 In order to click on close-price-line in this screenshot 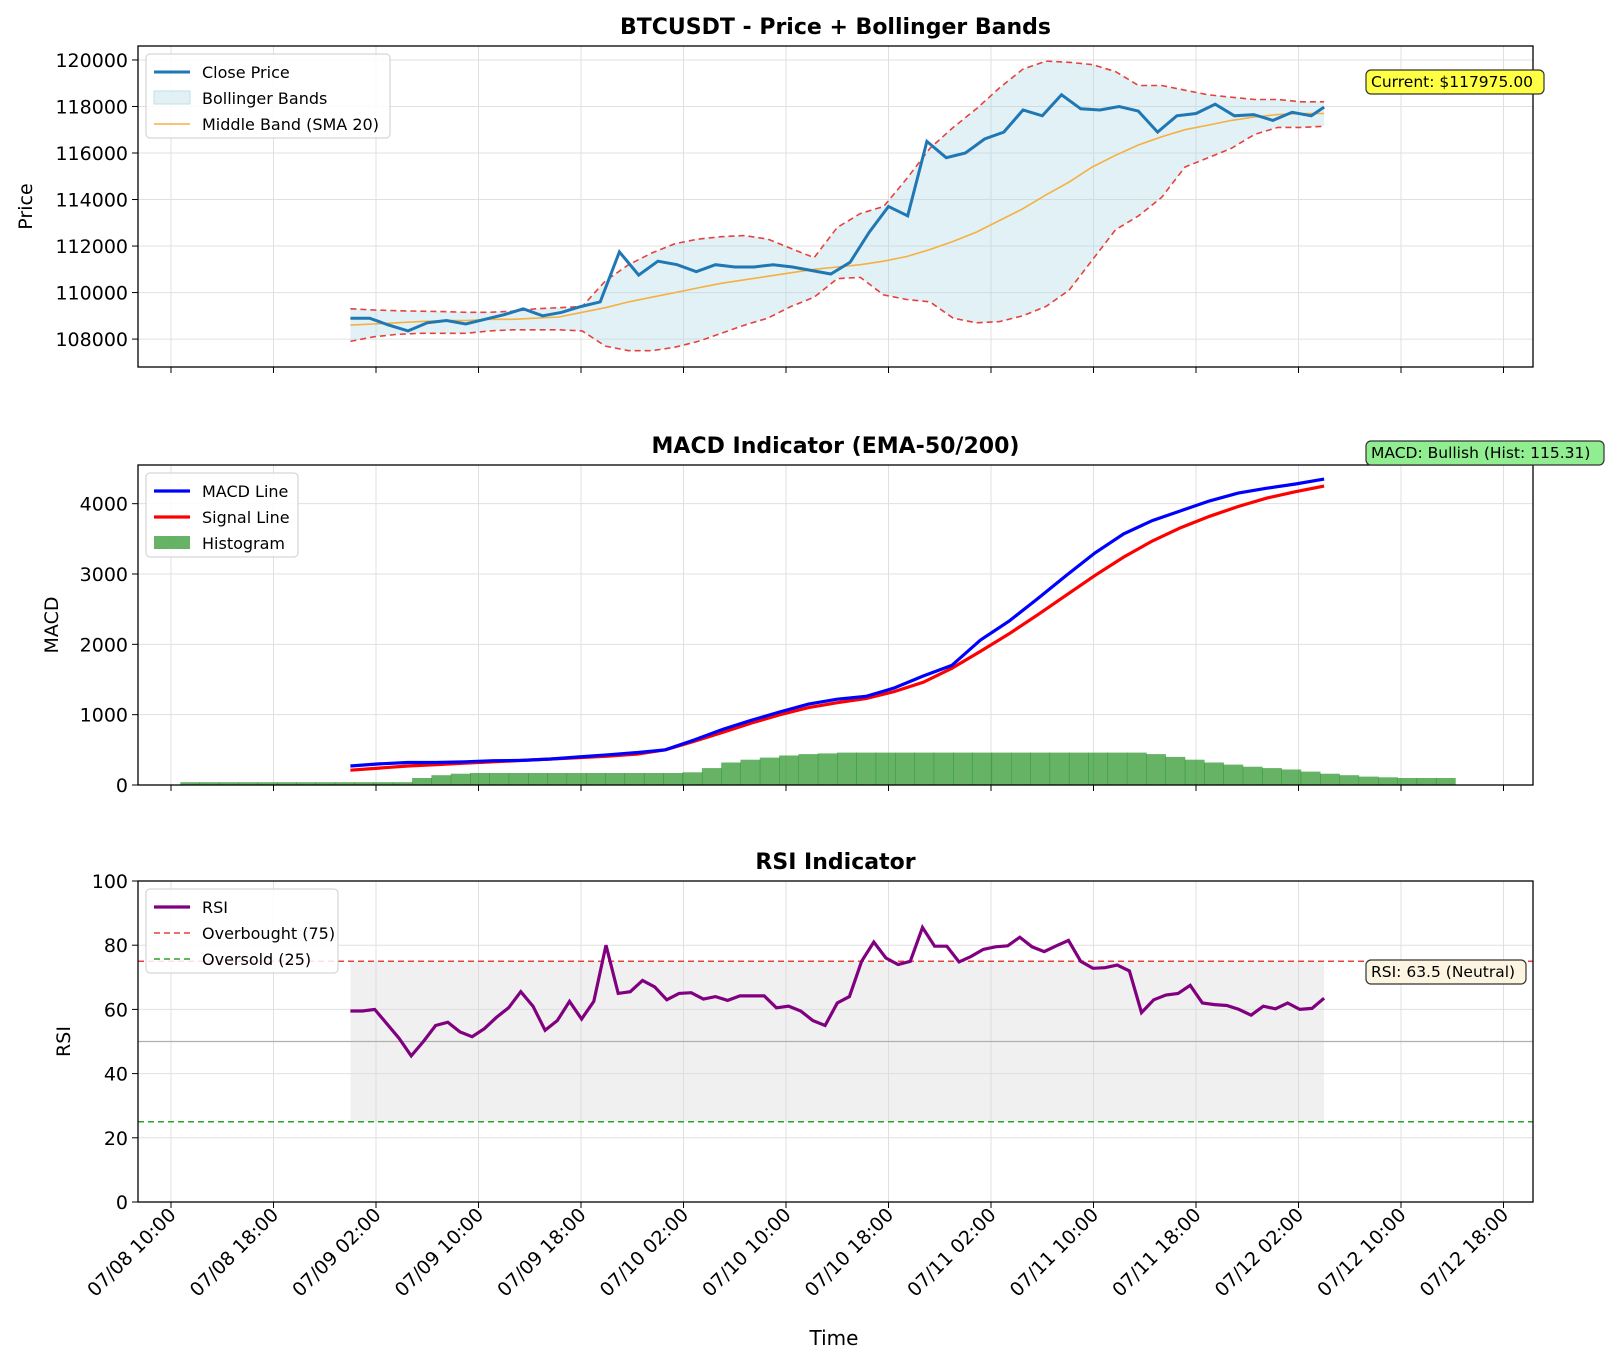, I will do `click(837, 212)`.